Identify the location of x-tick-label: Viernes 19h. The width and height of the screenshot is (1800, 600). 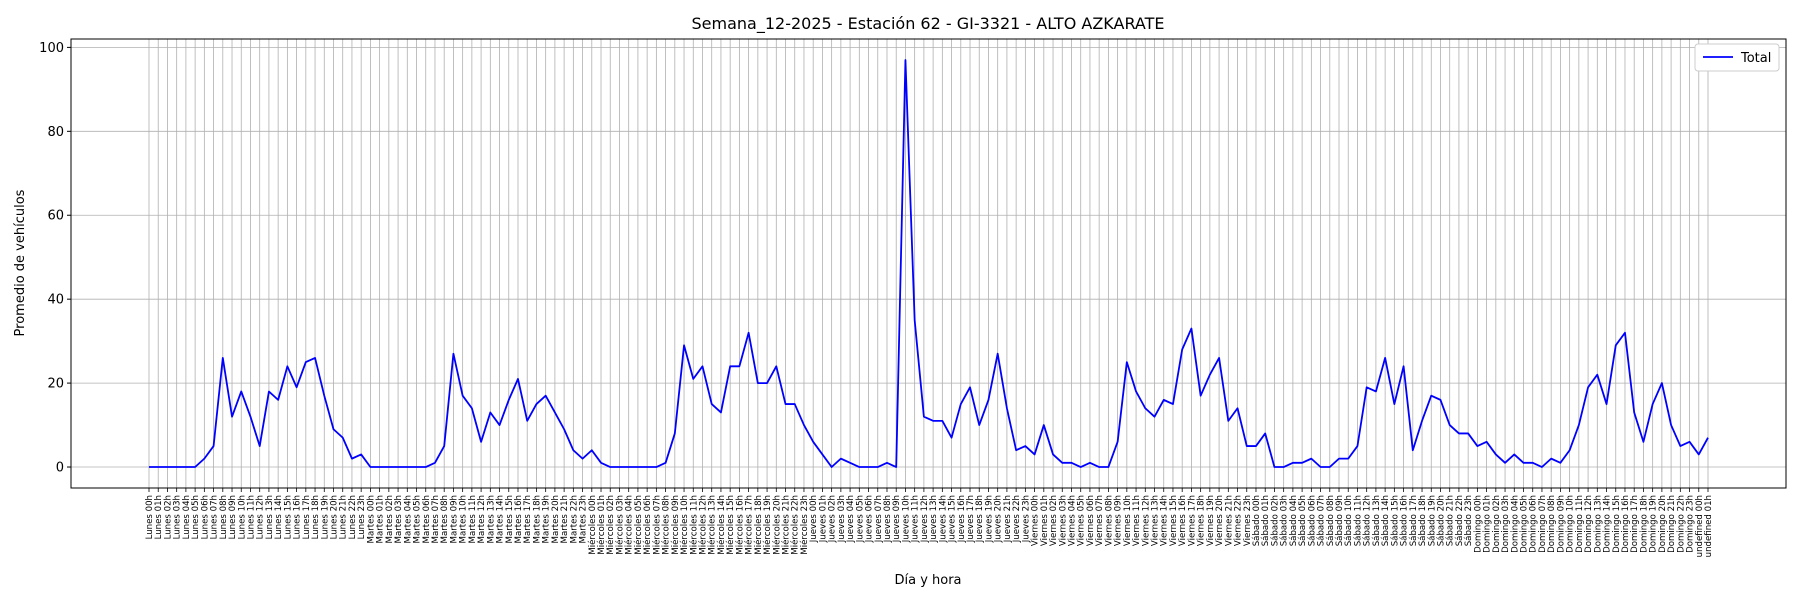
(1211, 520).